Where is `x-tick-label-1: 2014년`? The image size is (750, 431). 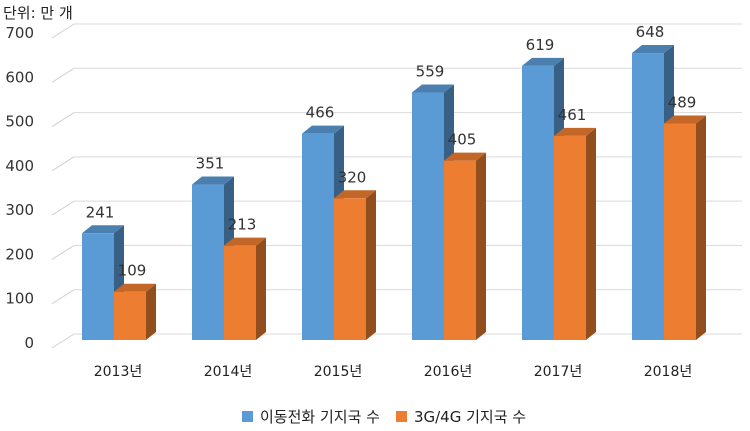
x-tick-label-1: 2014년 is located at coordinates (228, 372).